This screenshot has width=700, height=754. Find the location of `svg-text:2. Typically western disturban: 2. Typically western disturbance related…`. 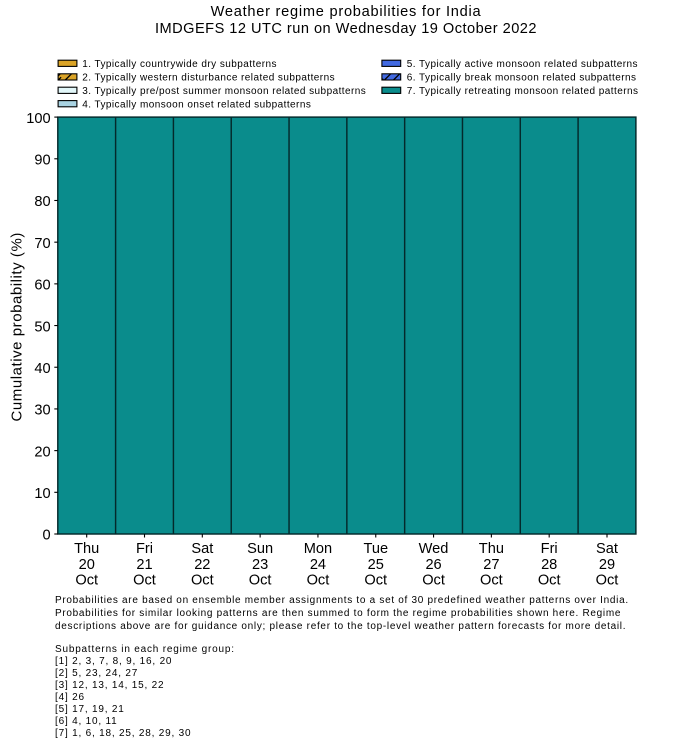

svg-text:2. Typically western disturban: 2. Typically western disturbance related… is located at coordinates (208, 78).